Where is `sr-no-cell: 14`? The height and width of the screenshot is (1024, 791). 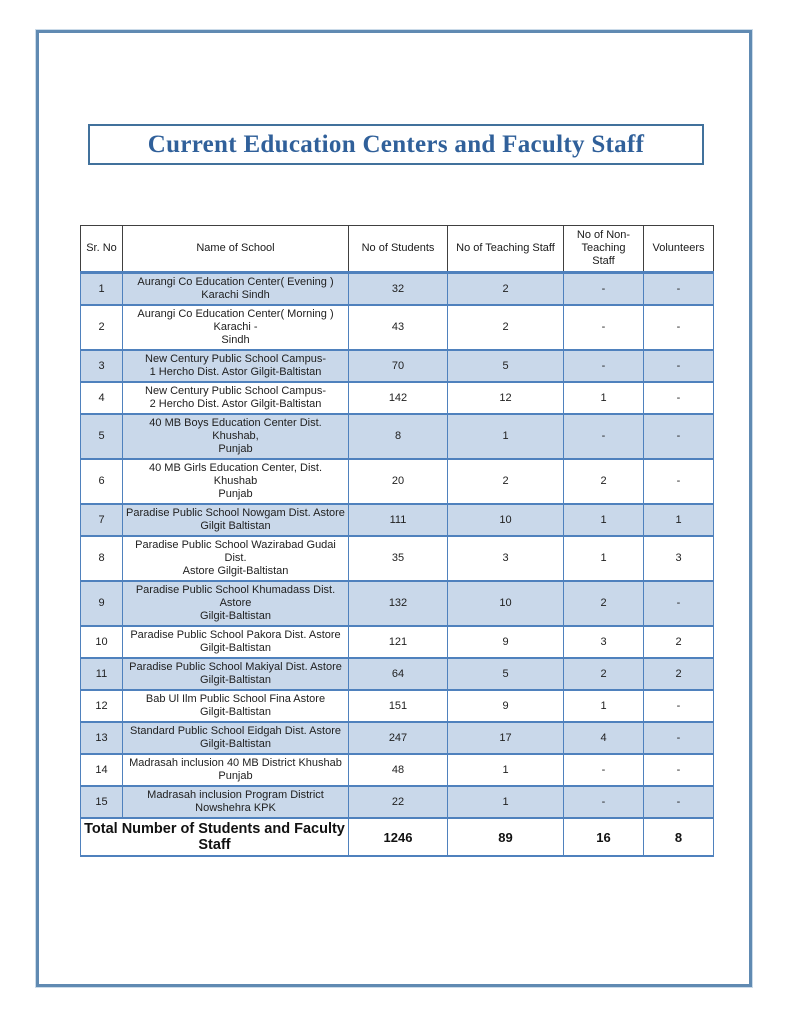
sr-no-cell: 14 is located at coordinates (101, 770).